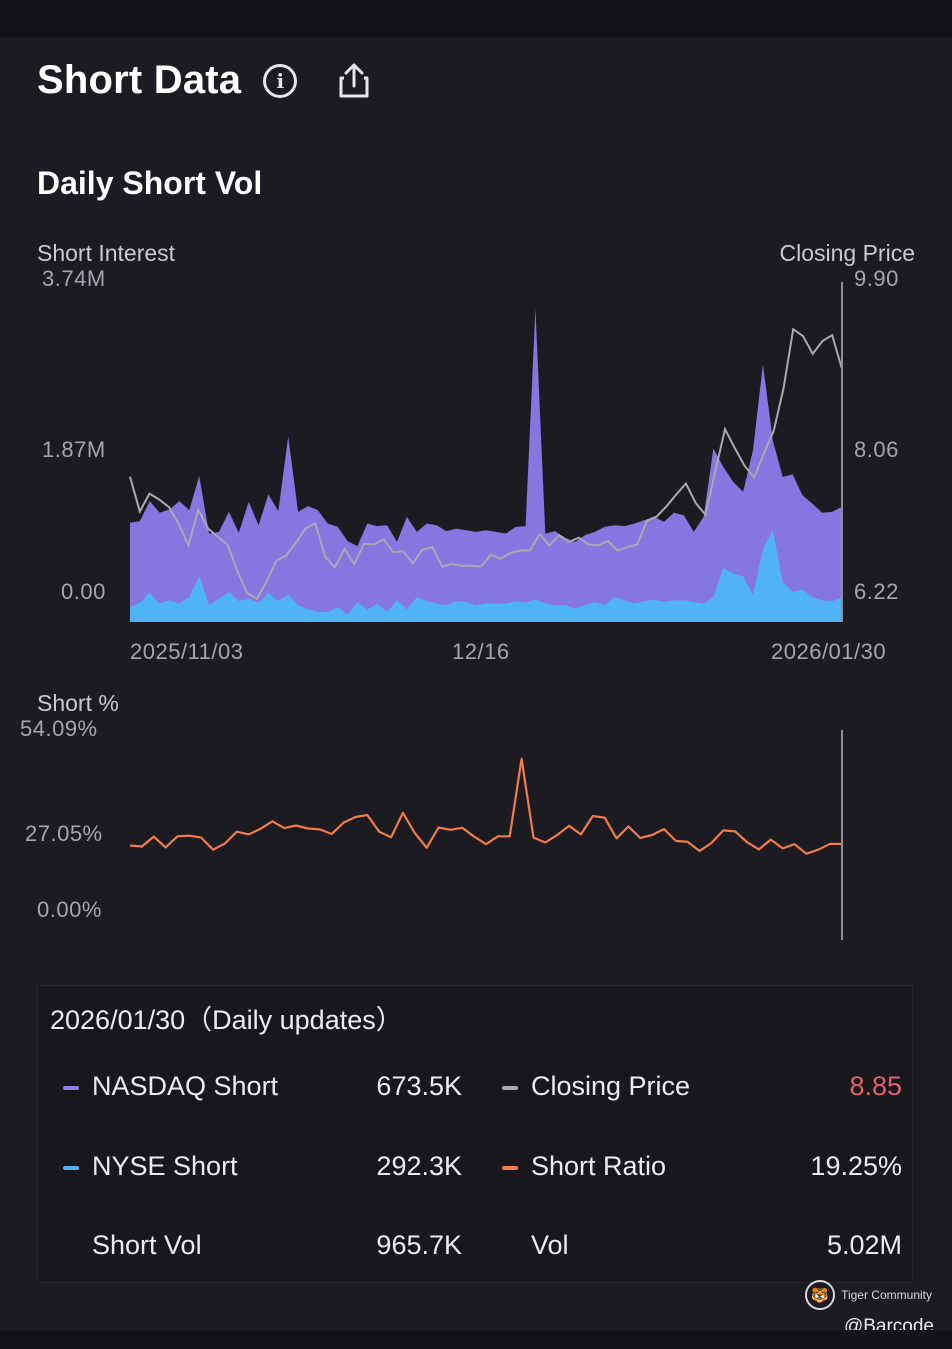 This screenshot has height=1349, width=952. What do you see at coordinates (187, 651) in the screenshot?
I see `x-tick: 2025/11/03` at bounding box center [187, 651].